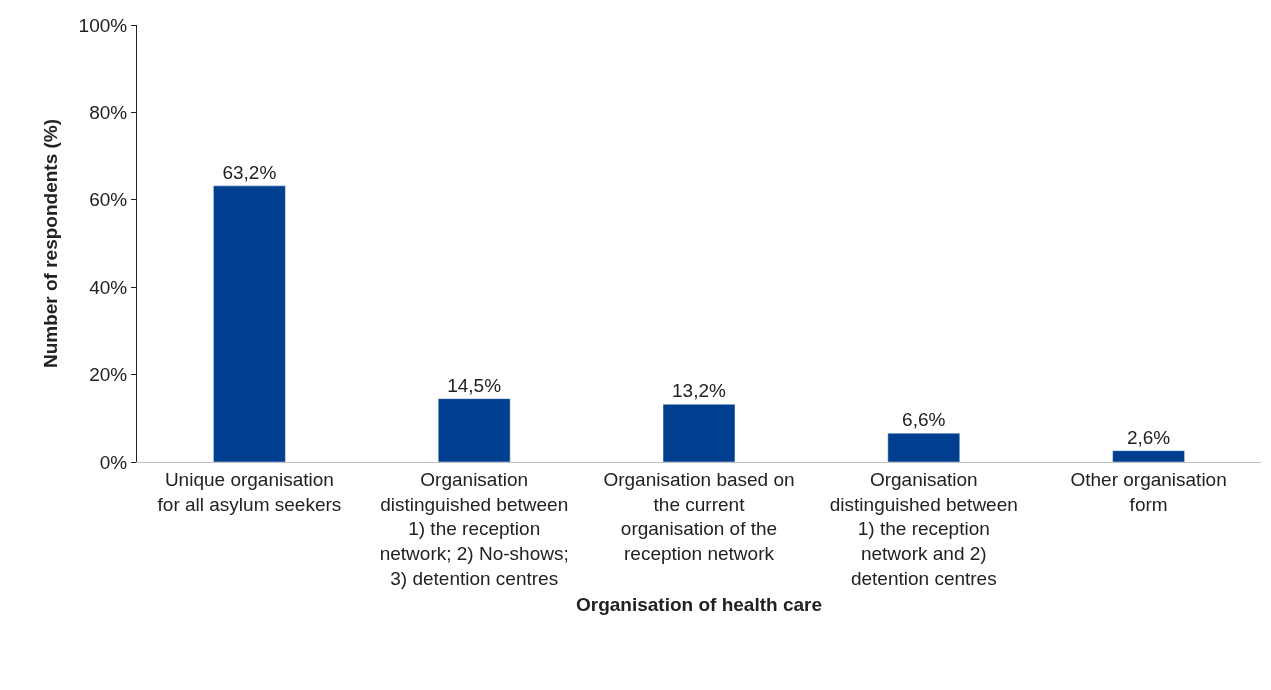 The height and width of the screenshot is (690, 1271). I want to click on x-tick-label: Organisation distinguished between 1) the reception network and 2) detention centres, so click(923, 528).